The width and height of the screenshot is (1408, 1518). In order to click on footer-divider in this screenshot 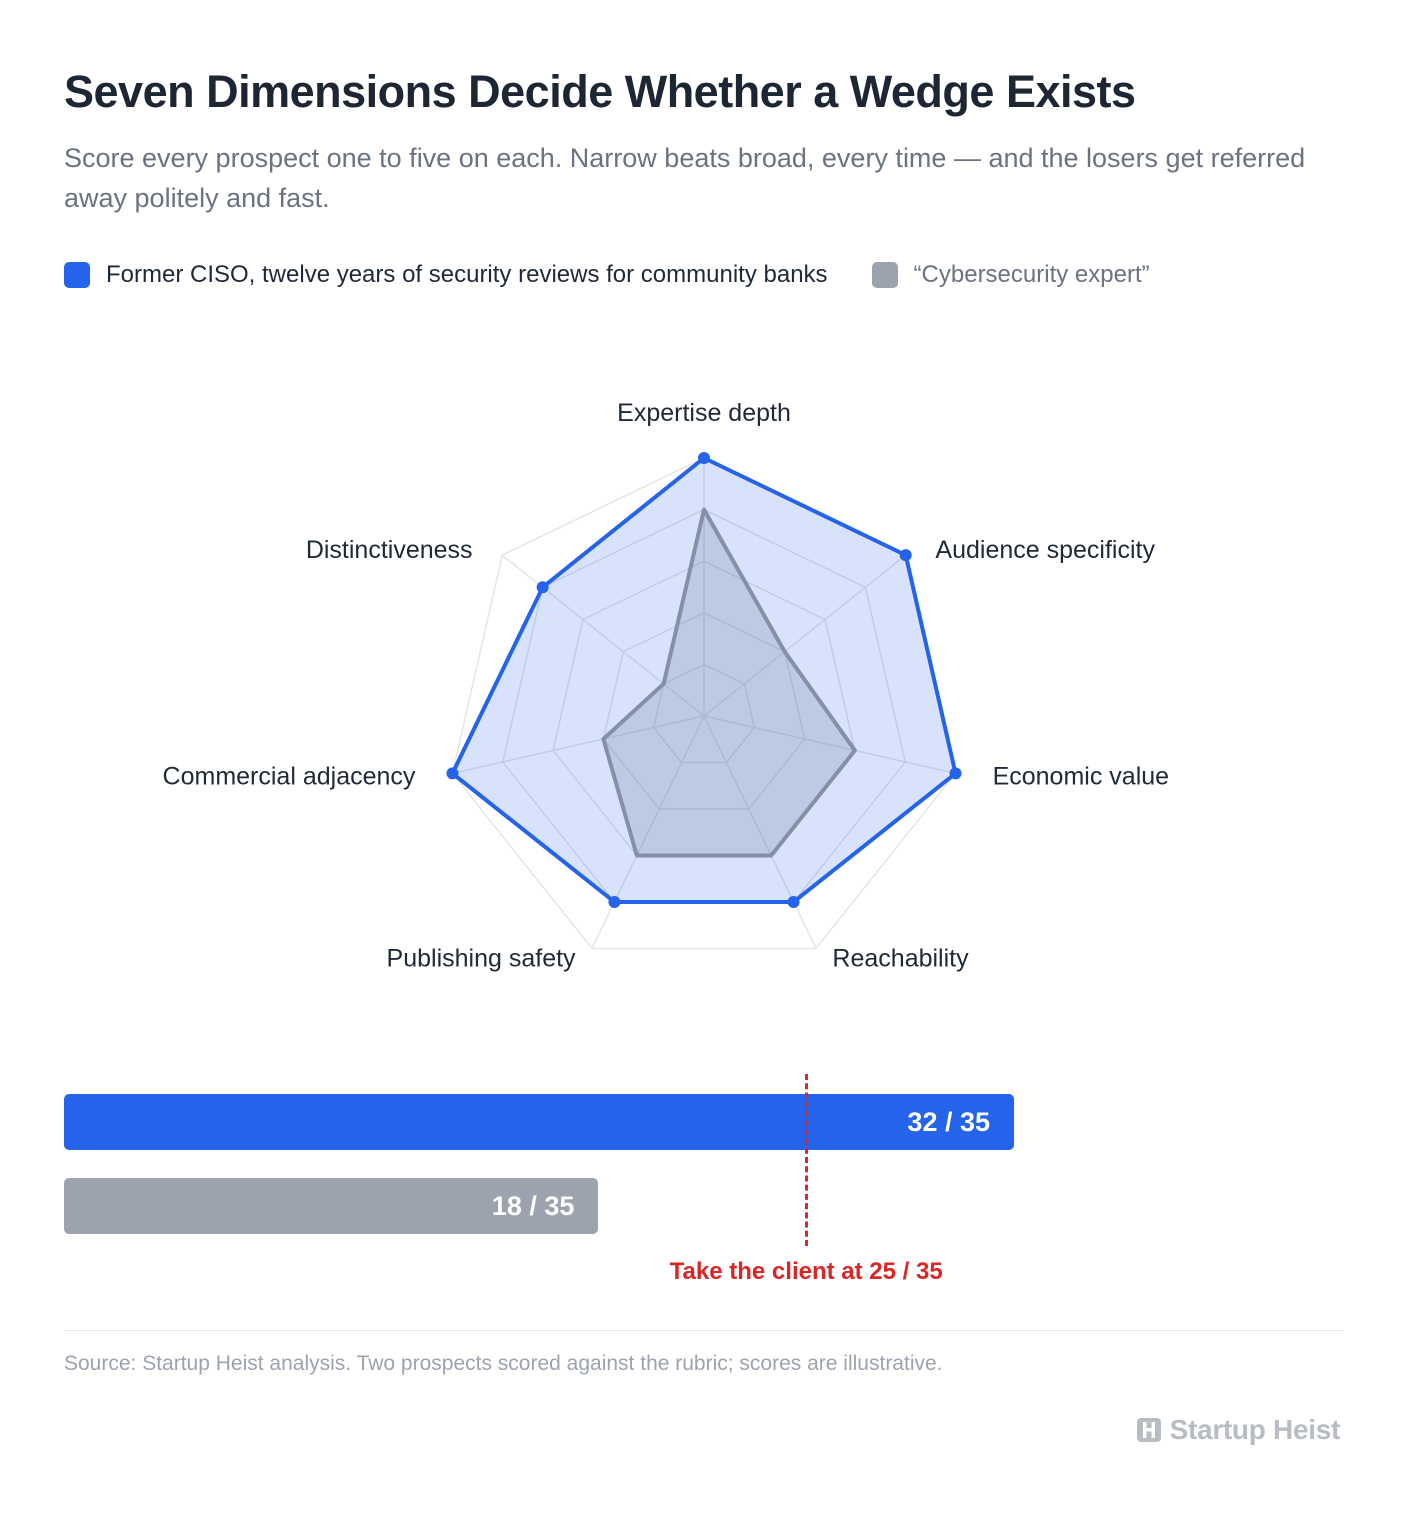, I will do `click(704, 1330)`.